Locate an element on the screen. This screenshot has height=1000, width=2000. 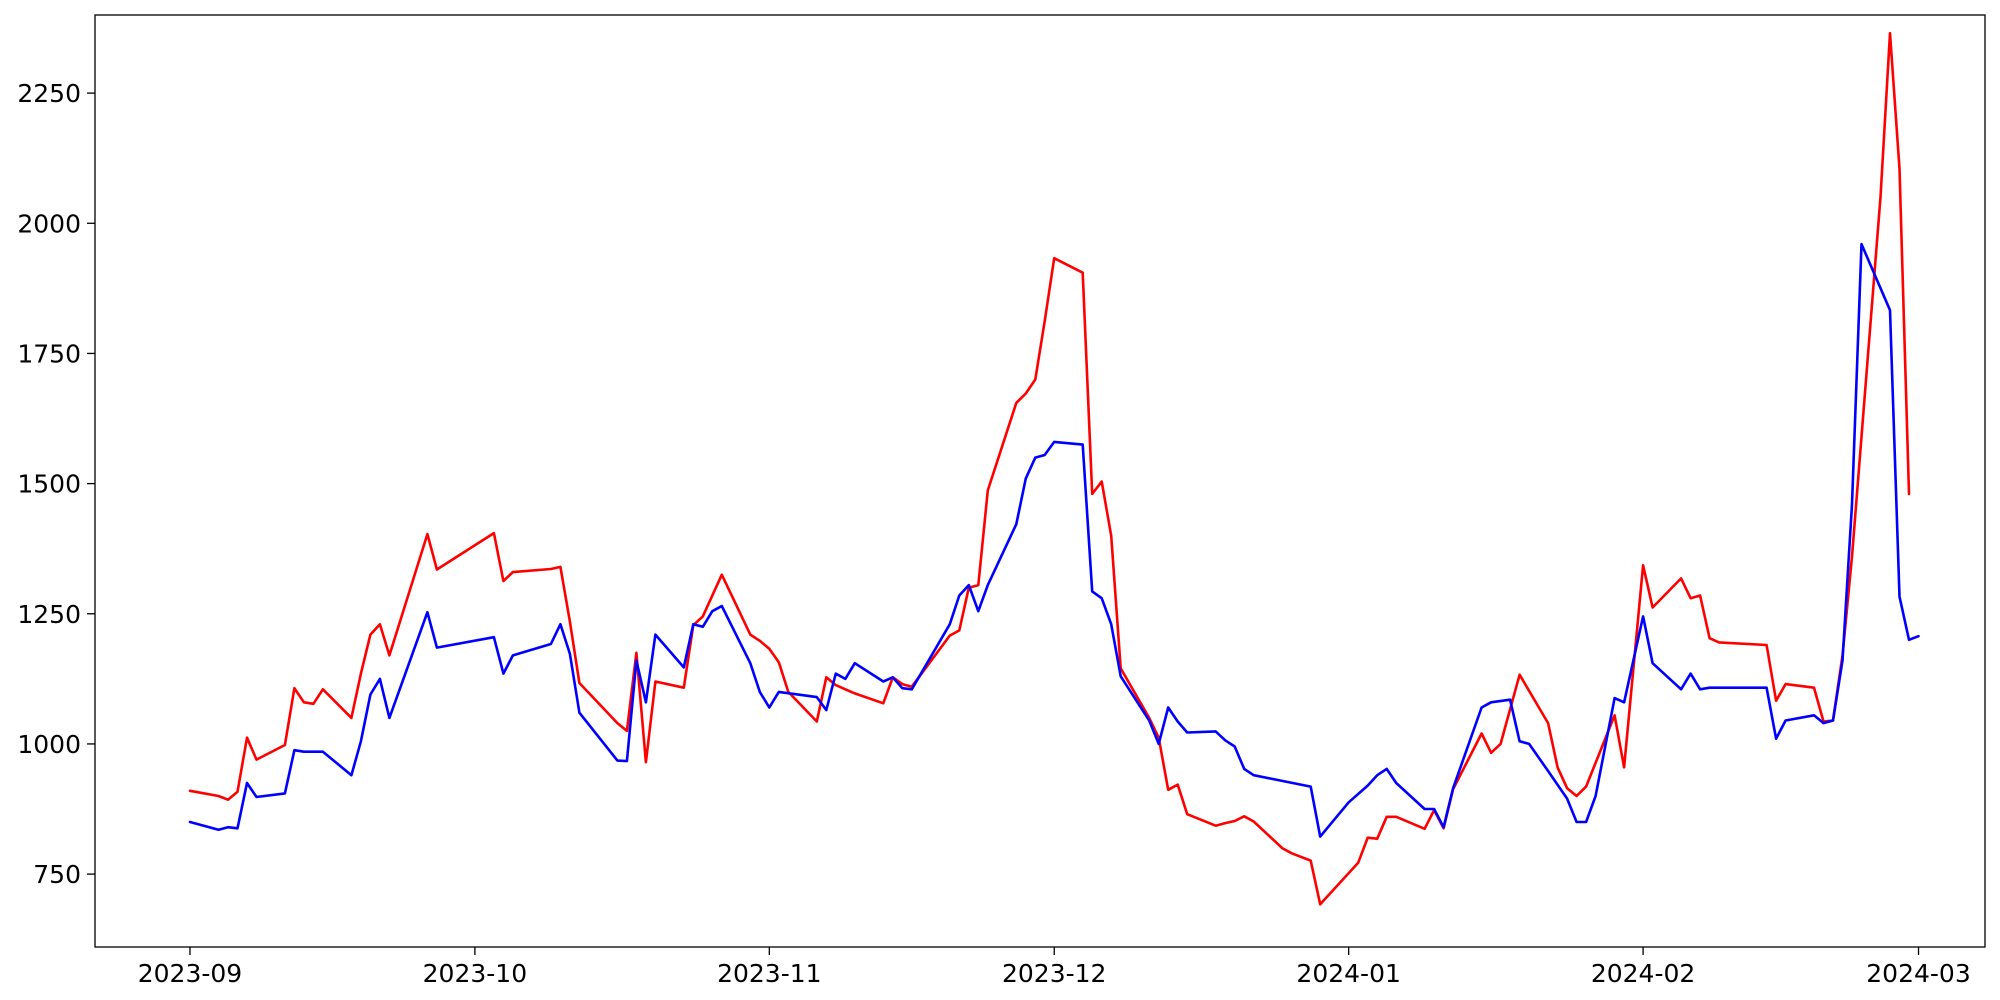
x-tick-label: 2024-03 is located at coordinates (1918, 973).